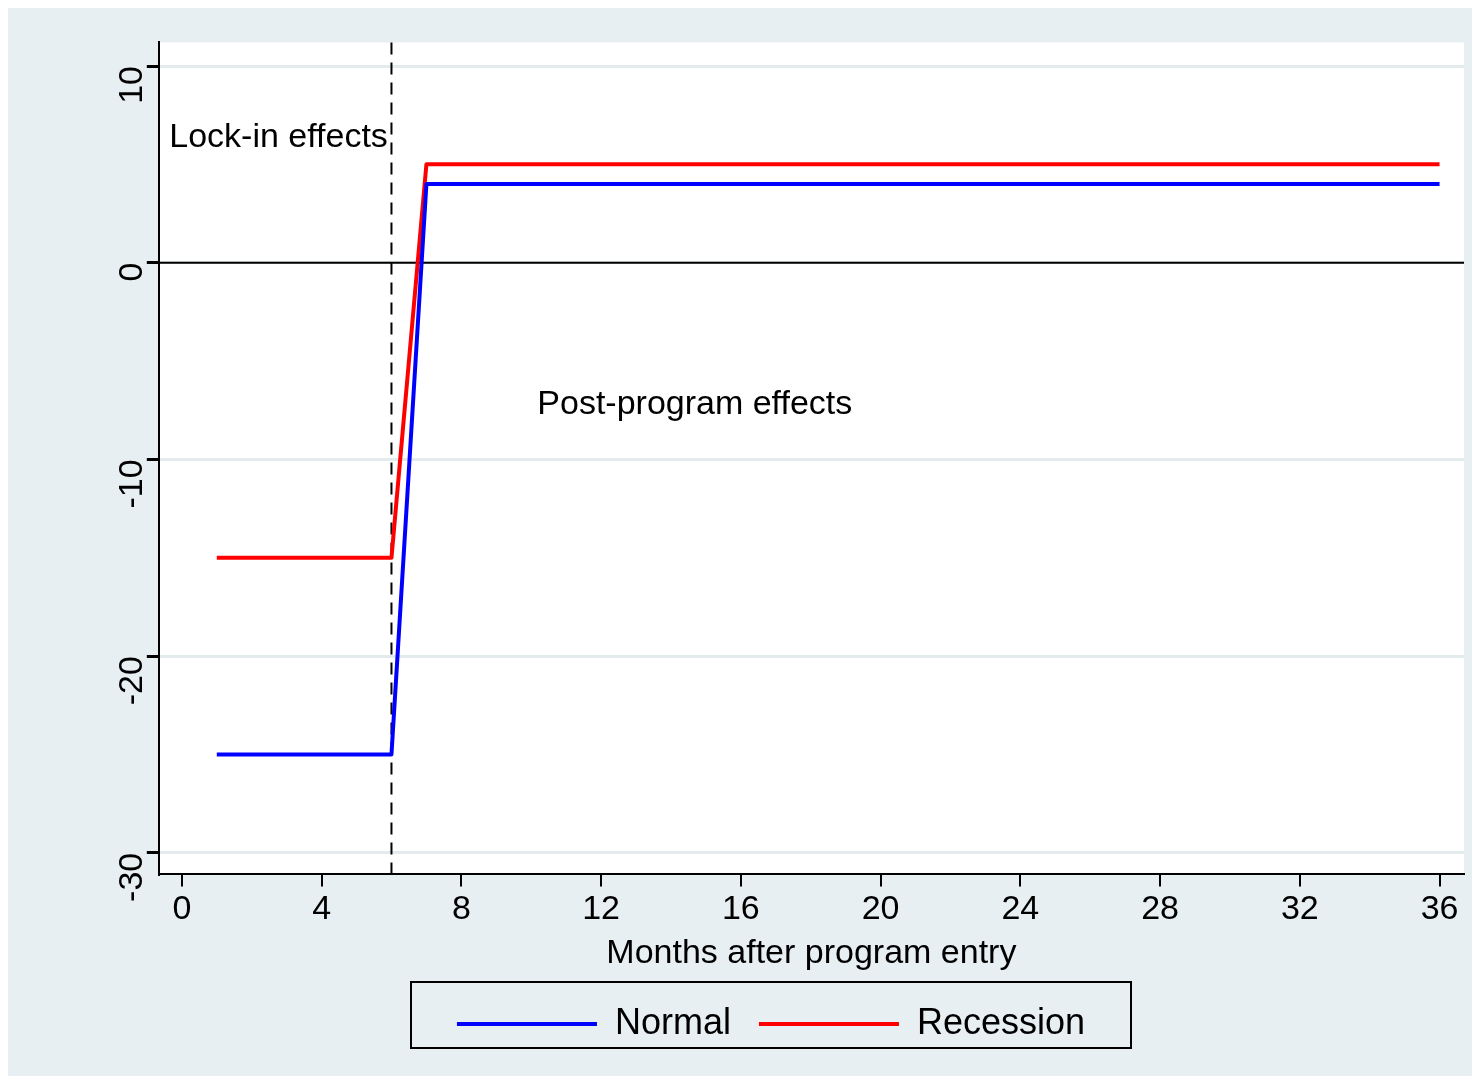 Image resolution: width=1480 pixels, height=1084 pixels. I want to click on x-tick-label: 0, so click(182, 907).